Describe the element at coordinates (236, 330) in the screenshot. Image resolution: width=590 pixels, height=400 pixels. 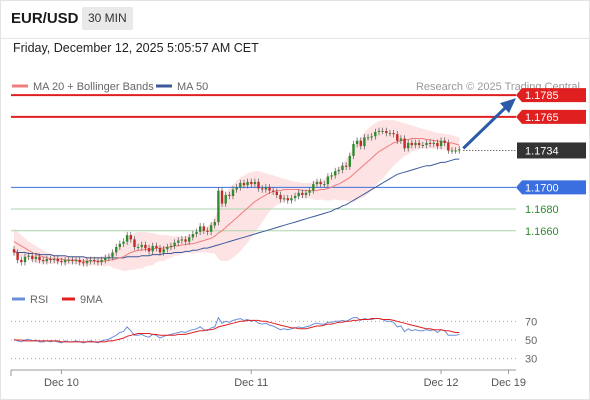
I see `rsi-line` at that location.